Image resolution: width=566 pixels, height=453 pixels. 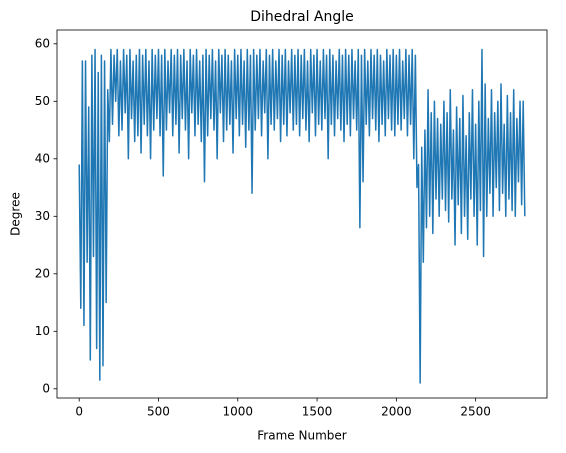 What do you see at coordinates (42, 158) in the screenshot?
I see `y-tick-label: 40` at bounding box center [42, 158].